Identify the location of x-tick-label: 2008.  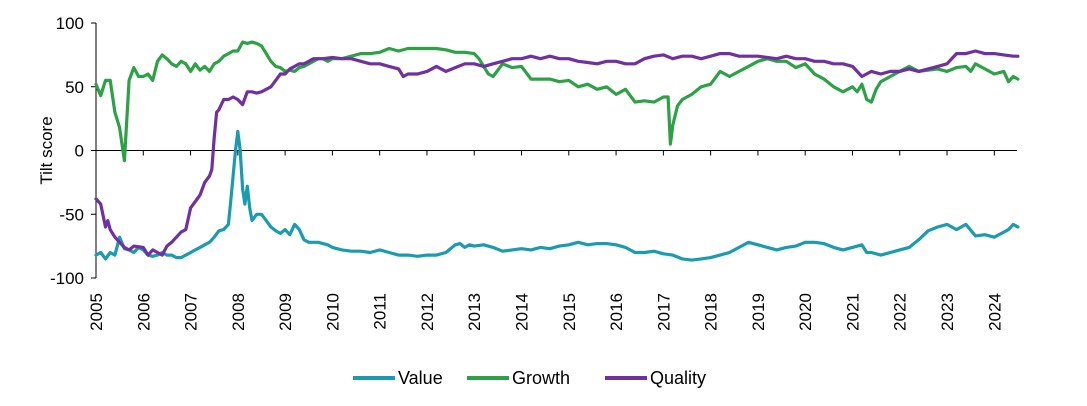
(238, 312).